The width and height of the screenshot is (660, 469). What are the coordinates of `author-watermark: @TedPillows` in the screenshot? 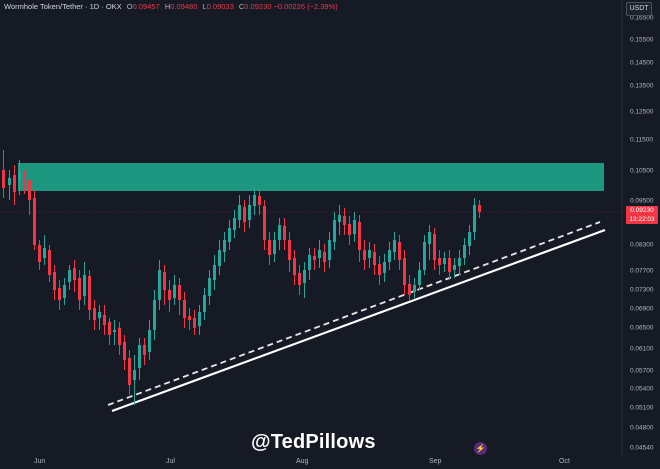 It's located at (313, 442).